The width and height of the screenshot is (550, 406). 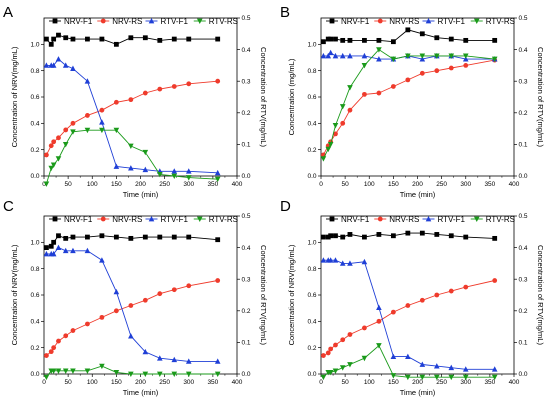 What do you see at coordinates (34, 295) in the screenshot?
I see `y-left-tick-label: 0.6` at bounding box center [34, 295].